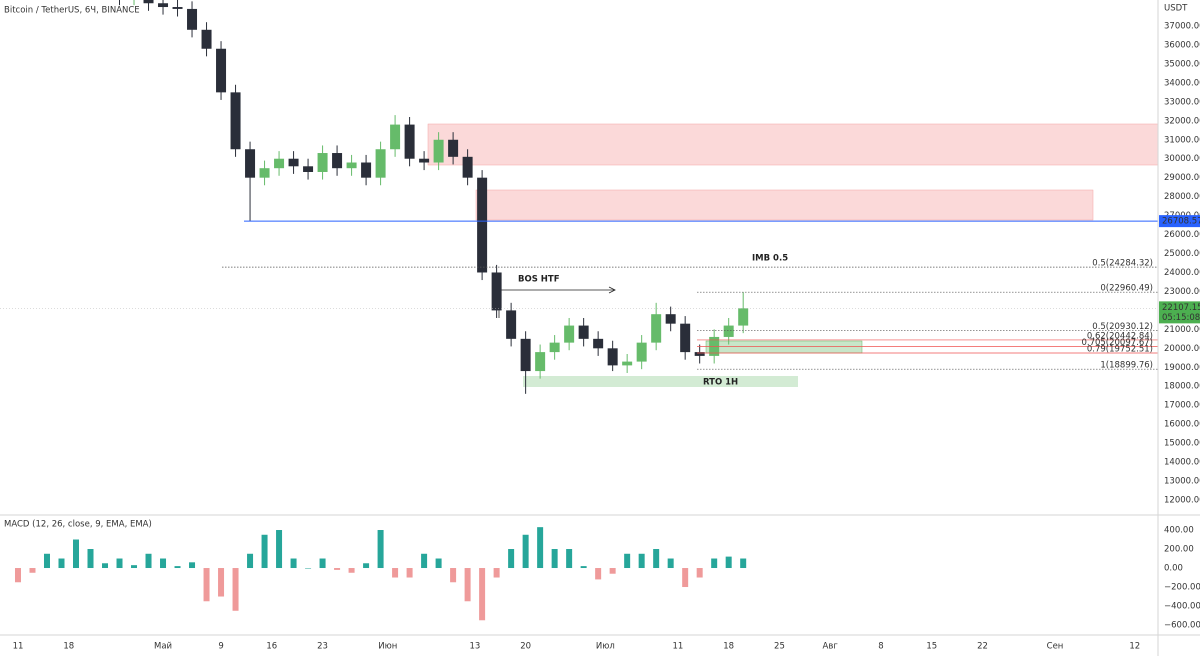 The width and height of the screenshot is (1200, 656). What do you see at coordinates (931, 647) in the screenshot?
I see `x-tick-label: 15` at bounding box center [931, 647].